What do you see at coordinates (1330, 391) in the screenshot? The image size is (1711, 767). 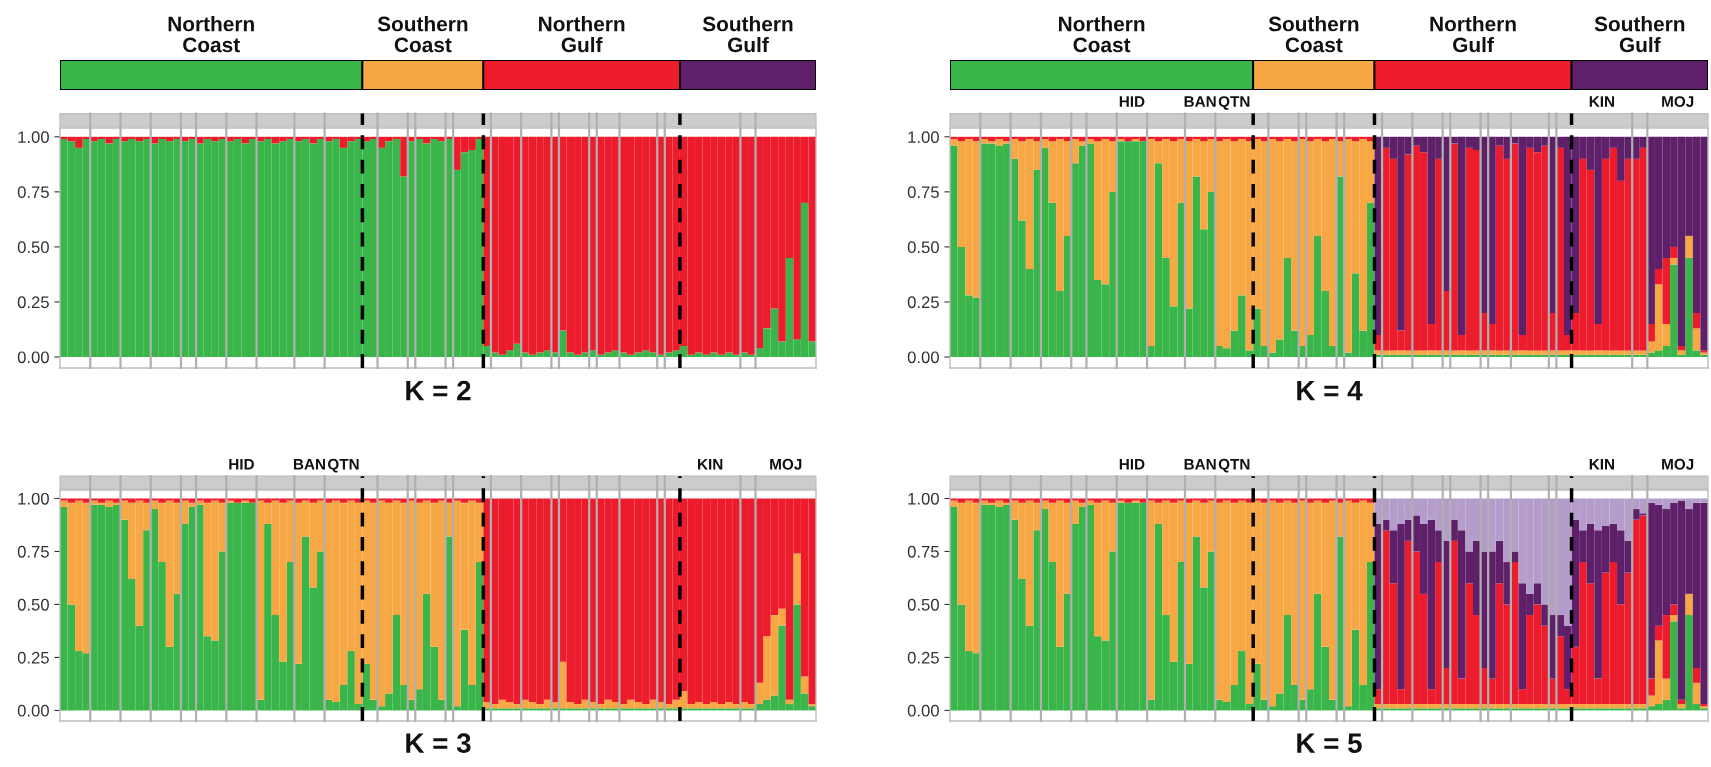 I see `text: K = 4` at bounding box center [1330, 391].